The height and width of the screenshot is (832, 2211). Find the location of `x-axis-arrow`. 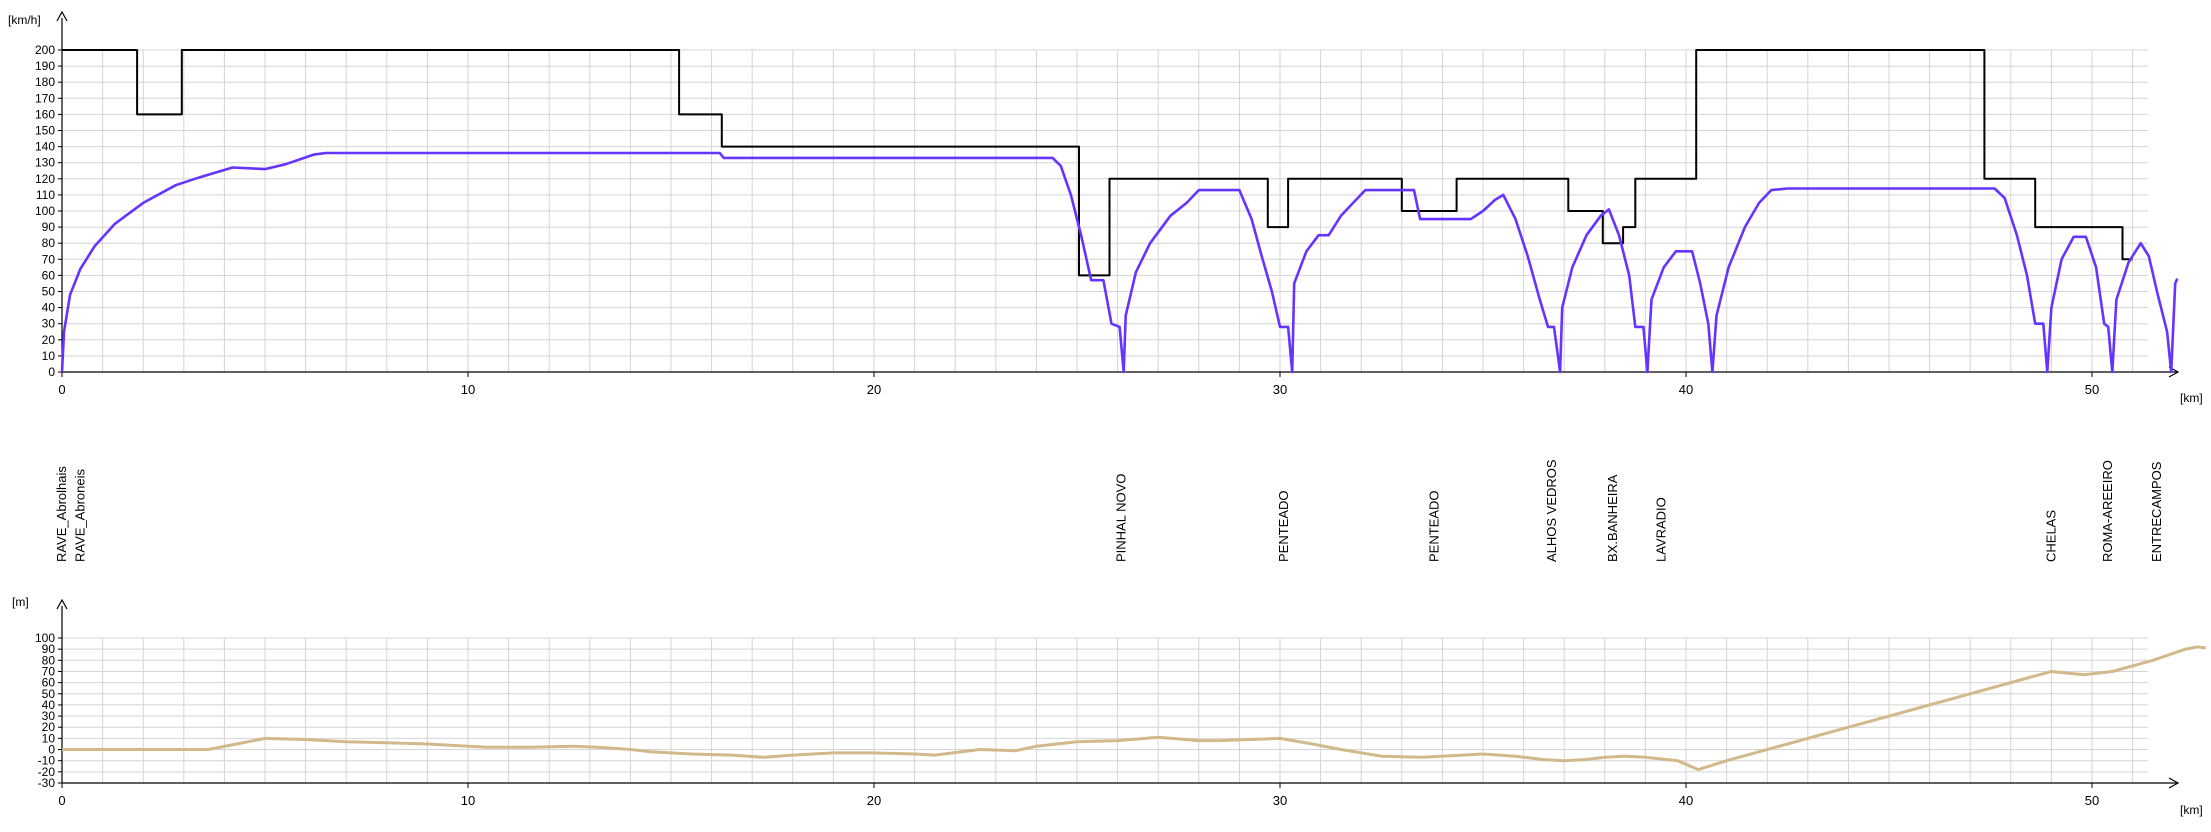

x-axis-arrow is located at coordinates (2174, 783).